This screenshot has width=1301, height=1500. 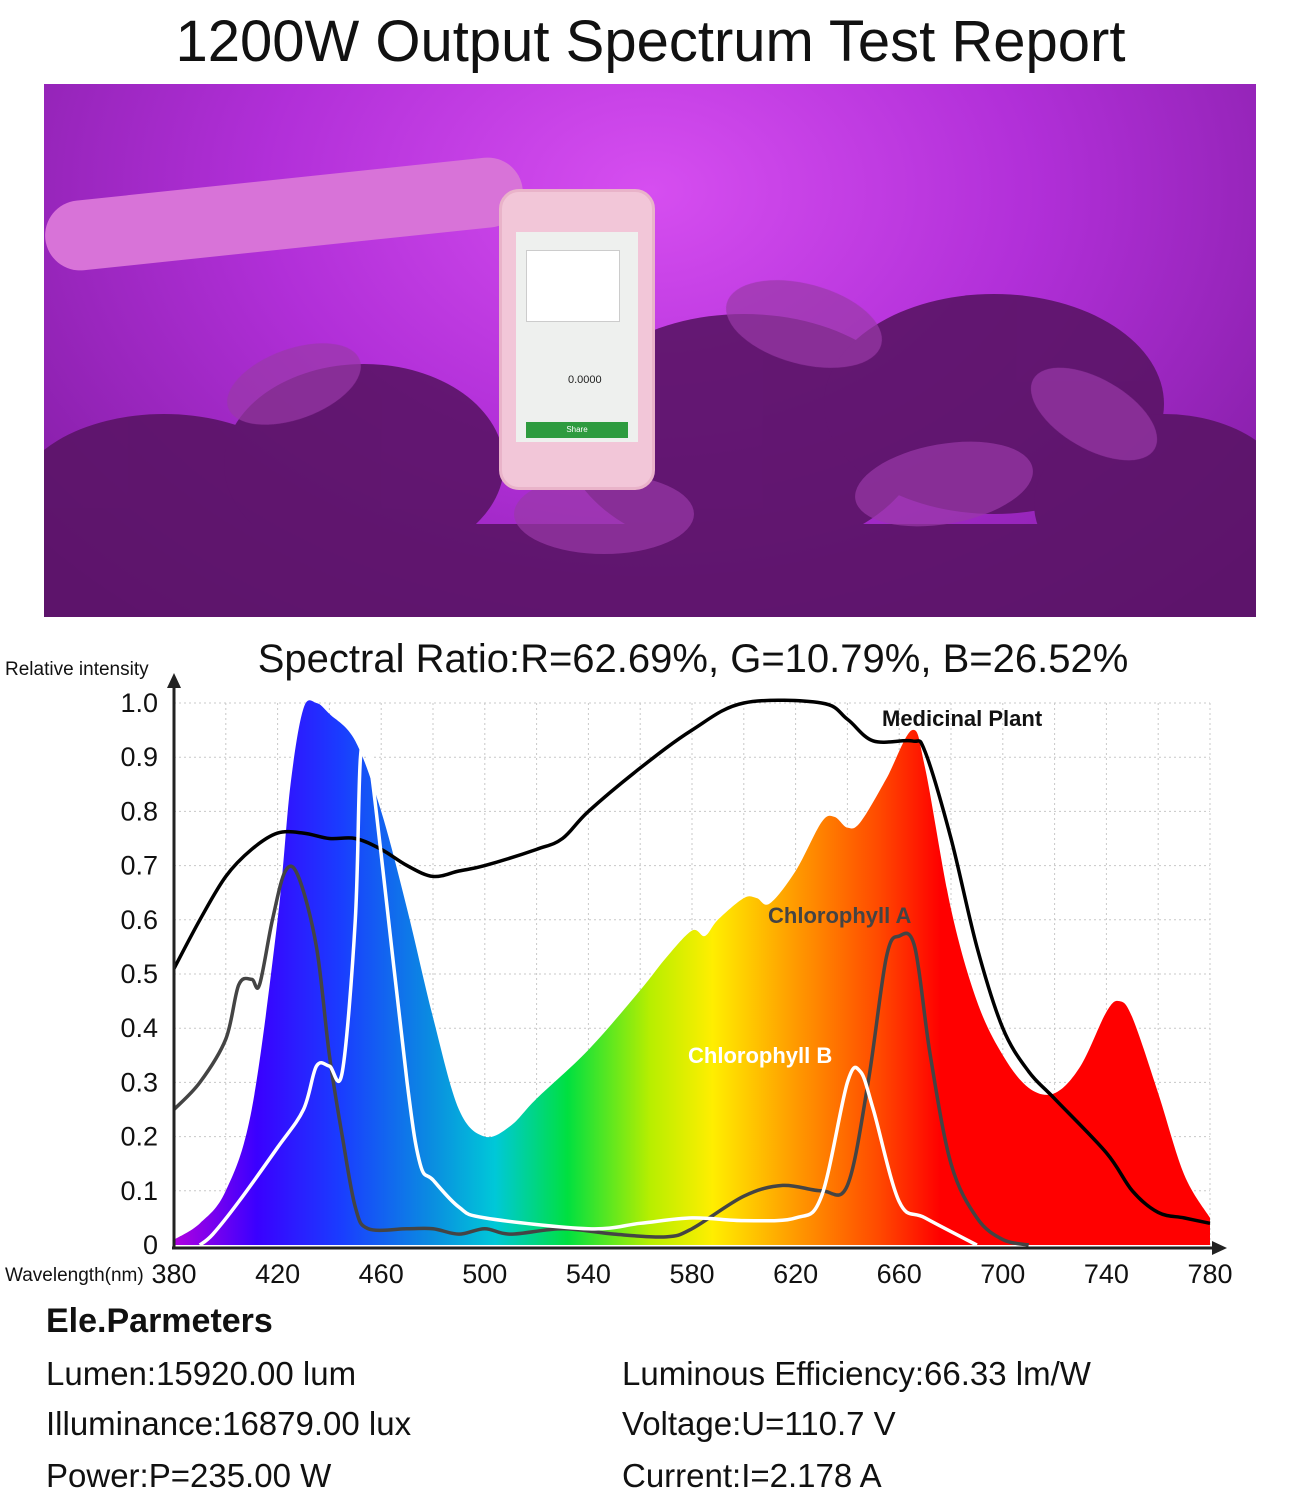 I want to click on annotation-medicinal-plant: Medicinal Plant, so click(x=962, y=718).